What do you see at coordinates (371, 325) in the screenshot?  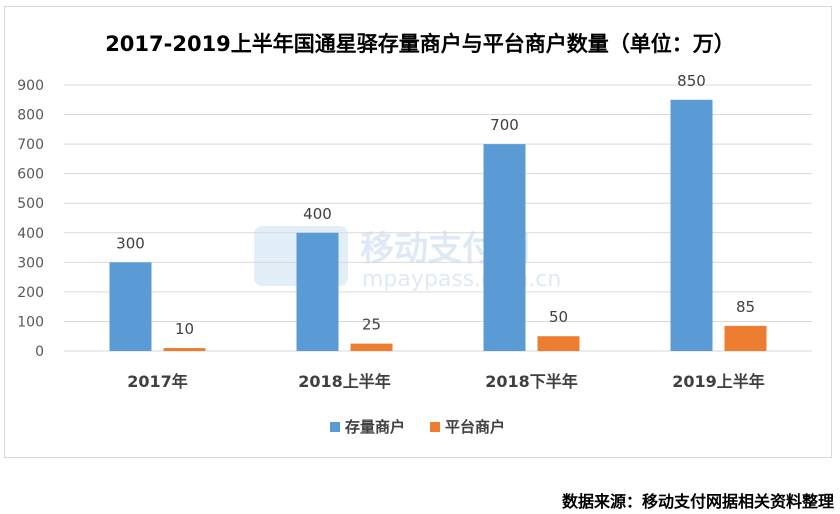 I see `data-label: 25` at bounding box center [371, 325].